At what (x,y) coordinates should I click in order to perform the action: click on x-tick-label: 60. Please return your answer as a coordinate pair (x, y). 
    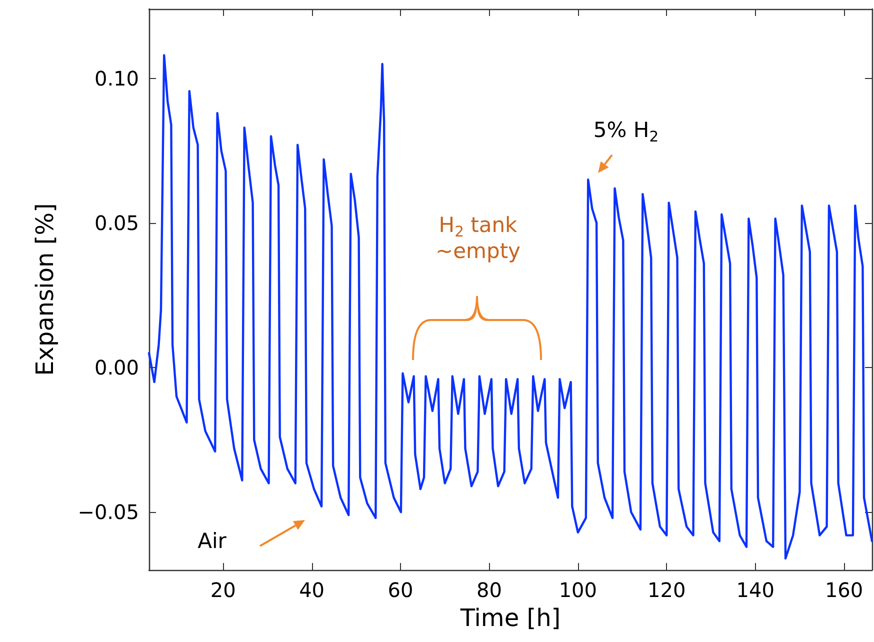
    Looking at the image, I should click on (401, 590).